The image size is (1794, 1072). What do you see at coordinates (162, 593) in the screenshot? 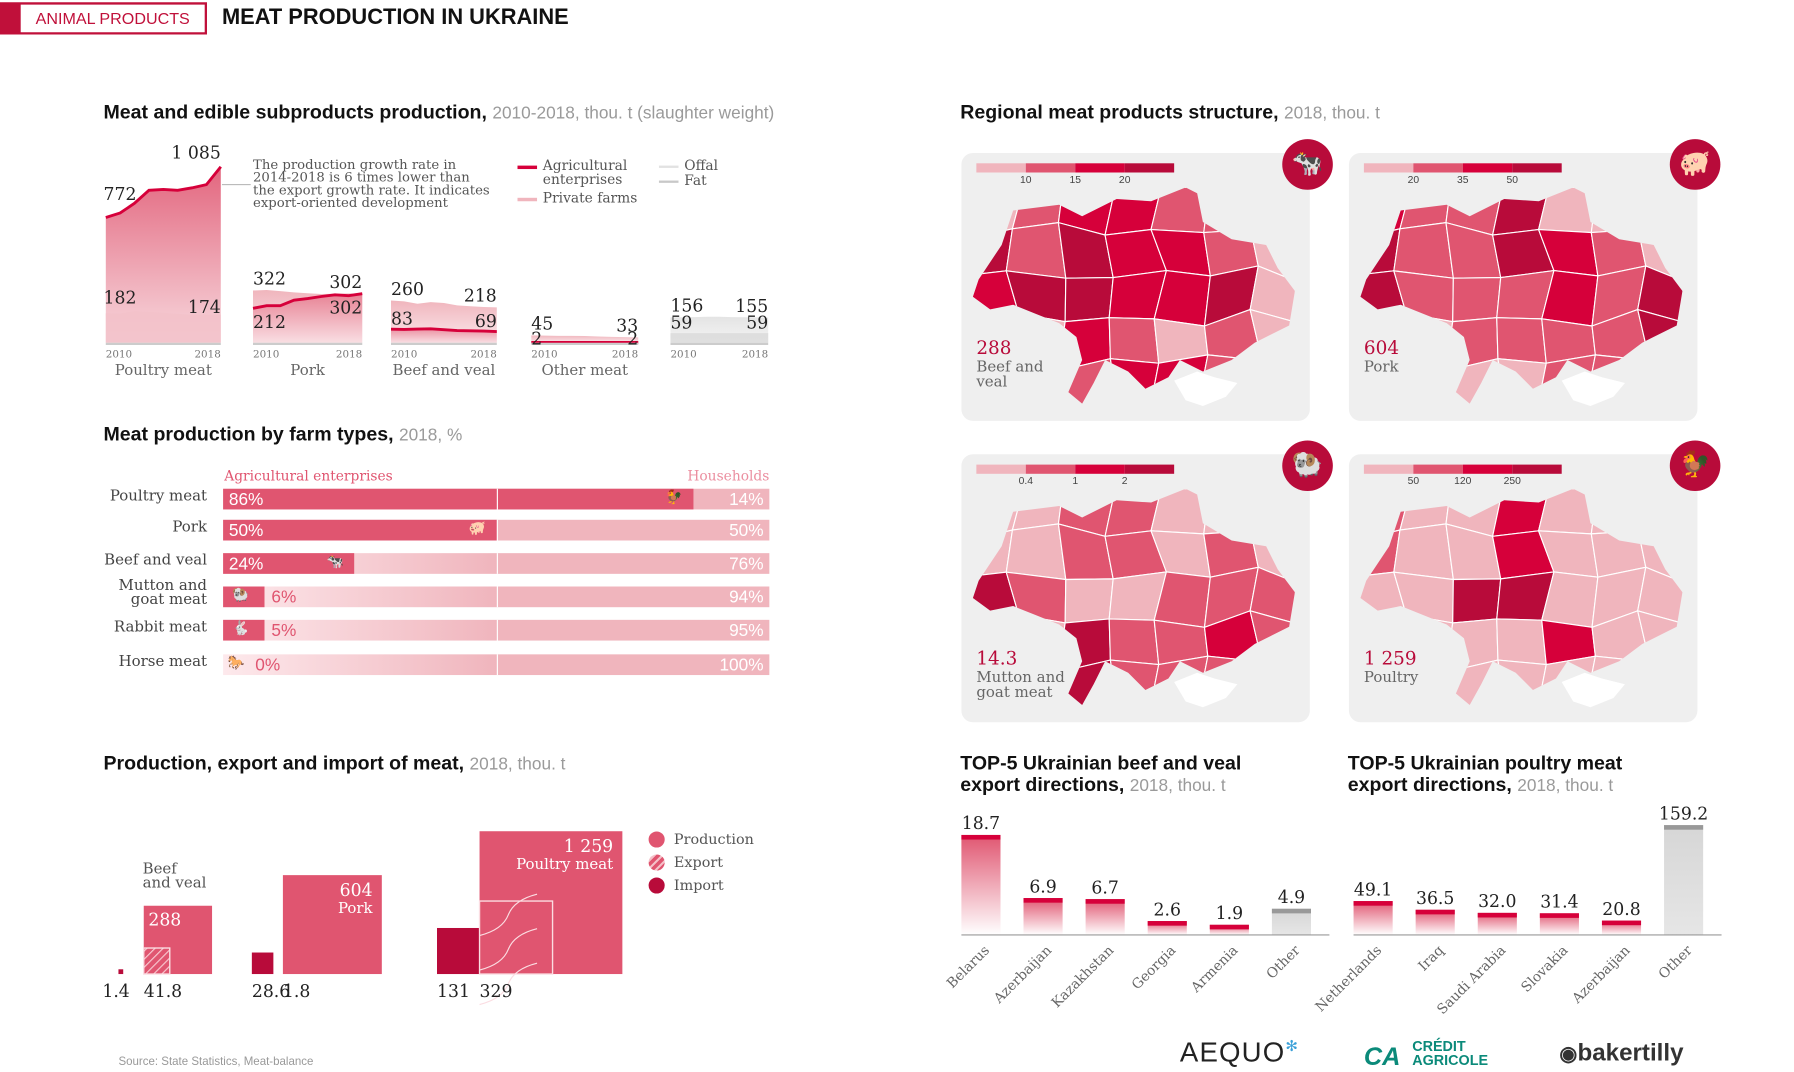
I see `farm-row-label: Mutton and goat meat` at bounding box center [162, 593].